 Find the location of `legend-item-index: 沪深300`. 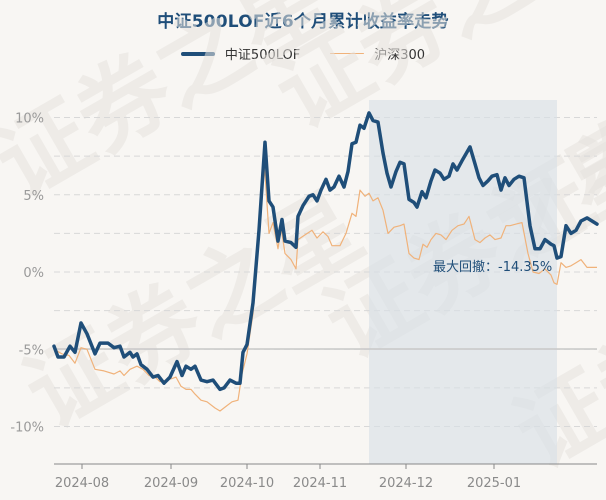

legend-item-index: 沪深300 is located at coordinates (377, 53).